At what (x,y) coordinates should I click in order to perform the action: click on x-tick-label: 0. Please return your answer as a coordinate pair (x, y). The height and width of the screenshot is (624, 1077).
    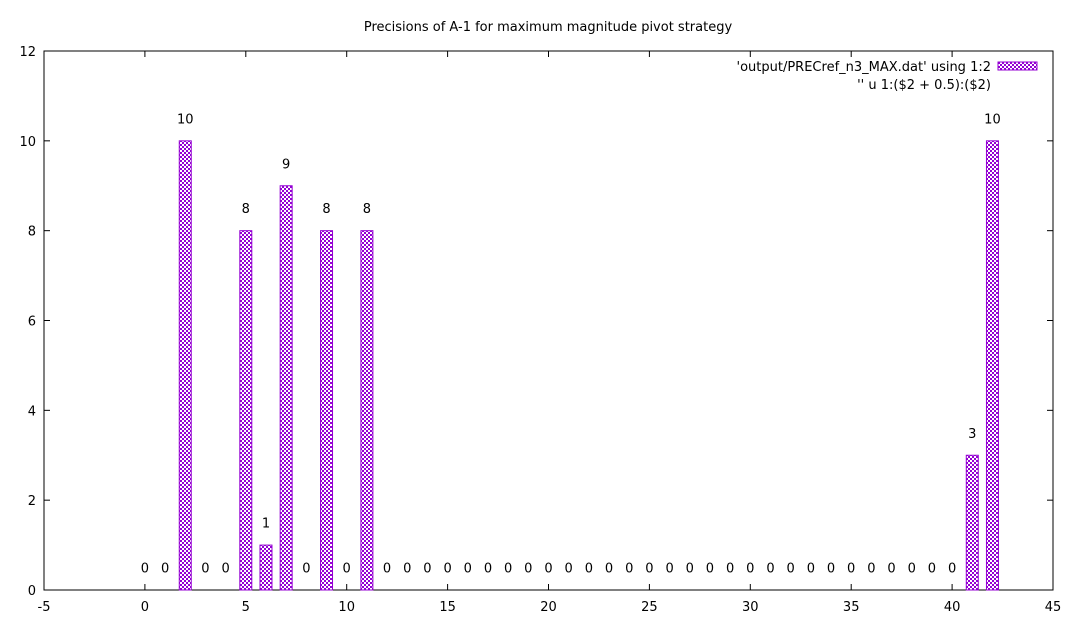
    Looking at the image, I should click on (145, 607).